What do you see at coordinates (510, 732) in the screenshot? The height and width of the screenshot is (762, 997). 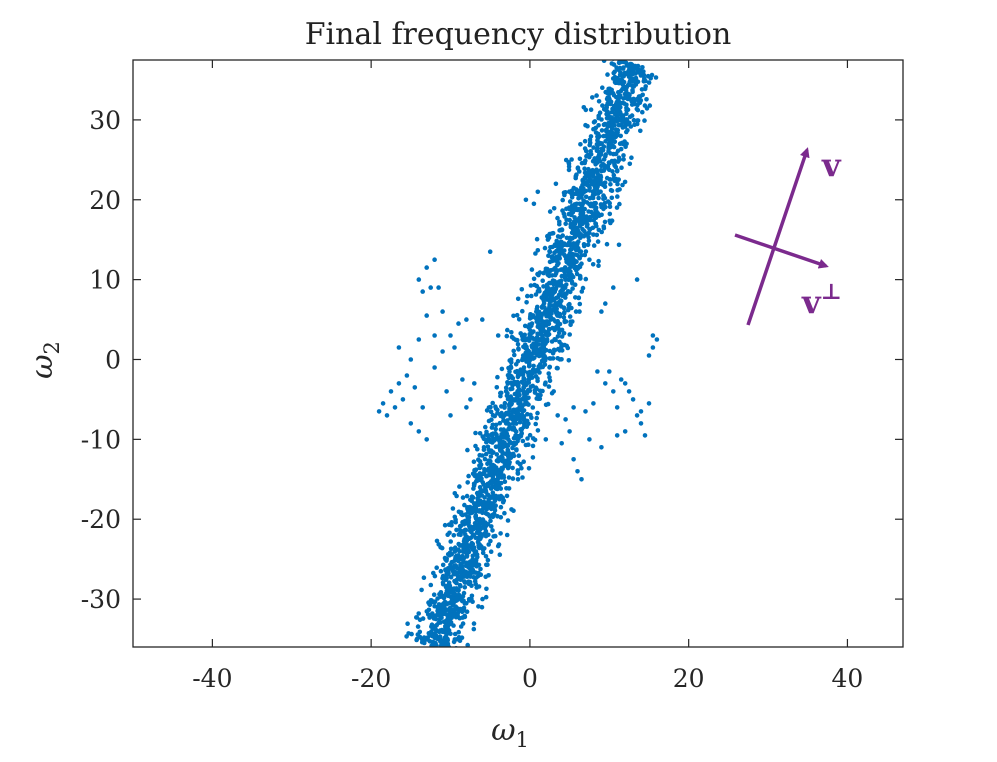 I see `x-axis-label: ω1` at bounding box center [510, 732].